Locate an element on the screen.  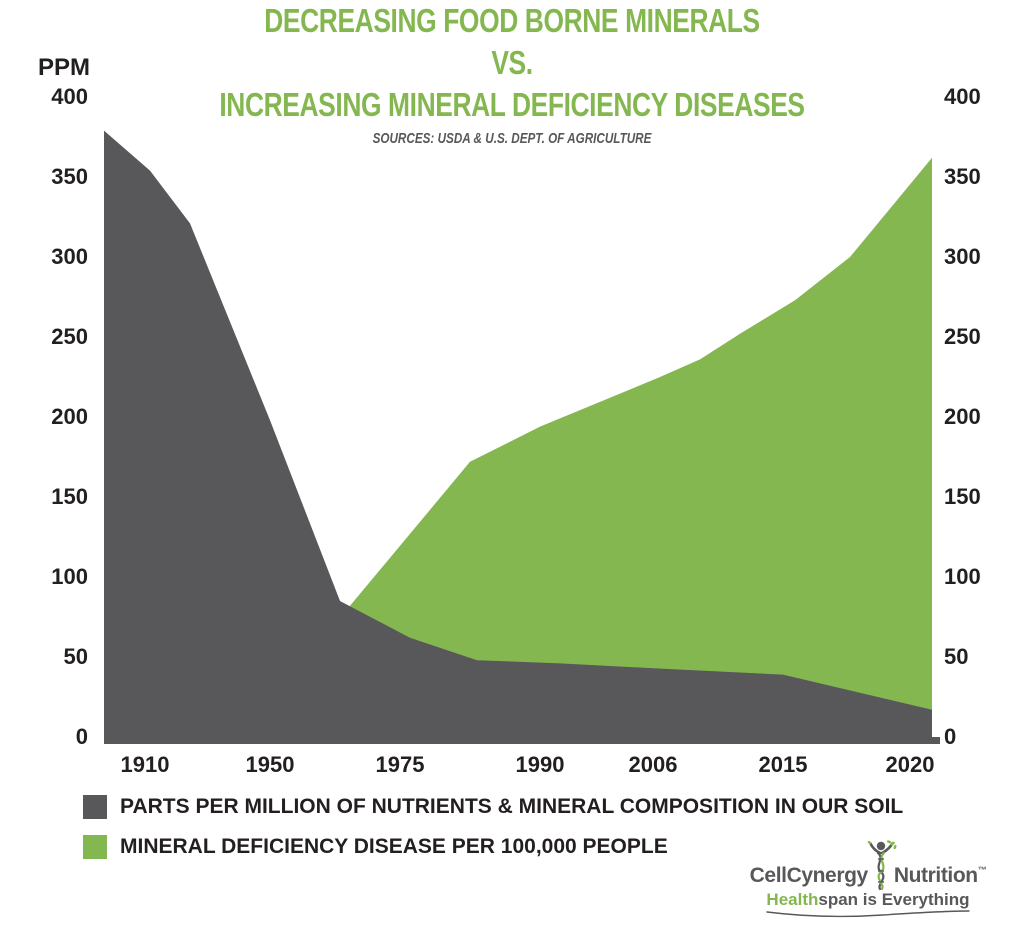
title-line-2: INCREASING MINERAL DEFICIENCY DISEASES is located at coordinates (512, 104).